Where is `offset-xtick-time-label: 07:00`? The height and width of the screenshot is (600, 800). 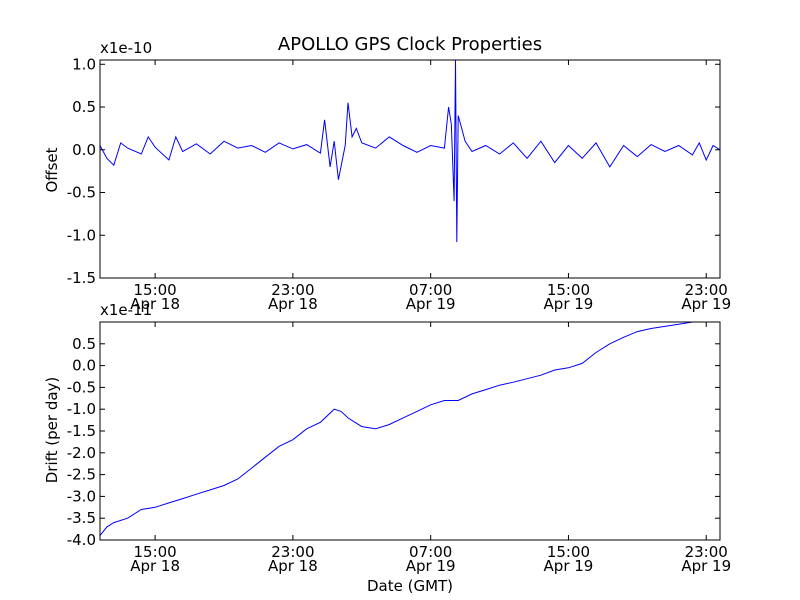 offset-xtick-time-label: 07:00 is located at coordinates (430, 290).